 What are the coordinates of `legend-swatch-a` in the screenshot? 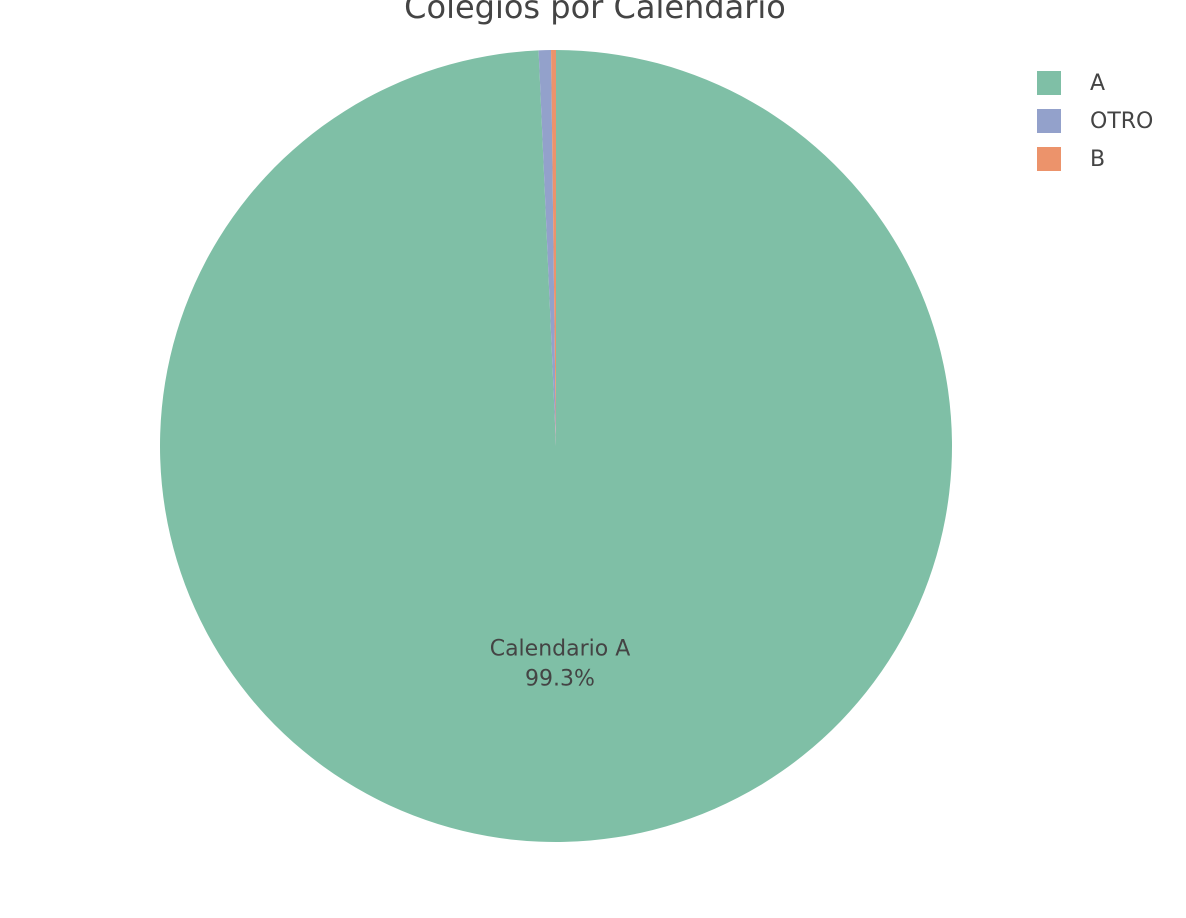 It's located at (1049, 83).